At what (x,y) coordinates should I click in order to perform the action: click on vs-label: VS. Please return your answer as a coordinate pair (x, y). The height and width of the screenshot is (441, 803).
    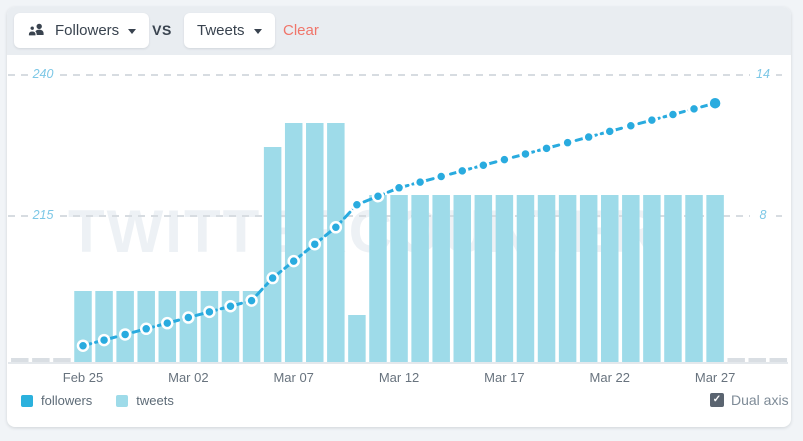
    Looking at the image, I should click on (162, 30).